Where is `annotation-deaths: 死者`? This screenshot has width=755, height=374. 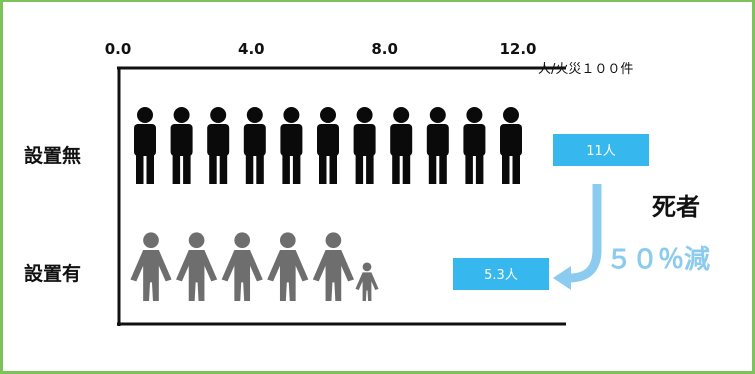 annotation-deaths: 死者 is located at coordinates (676, 207).